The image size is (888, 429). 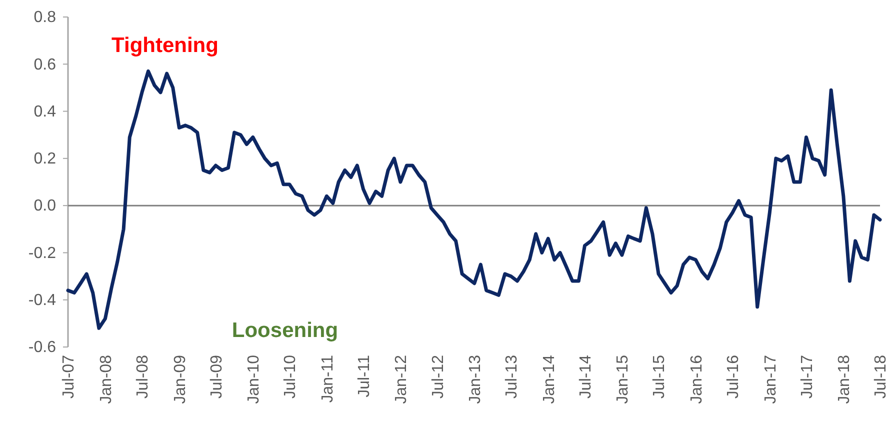 I want to click on x-tick-label: Jan-17, so click(x=771, y=379).